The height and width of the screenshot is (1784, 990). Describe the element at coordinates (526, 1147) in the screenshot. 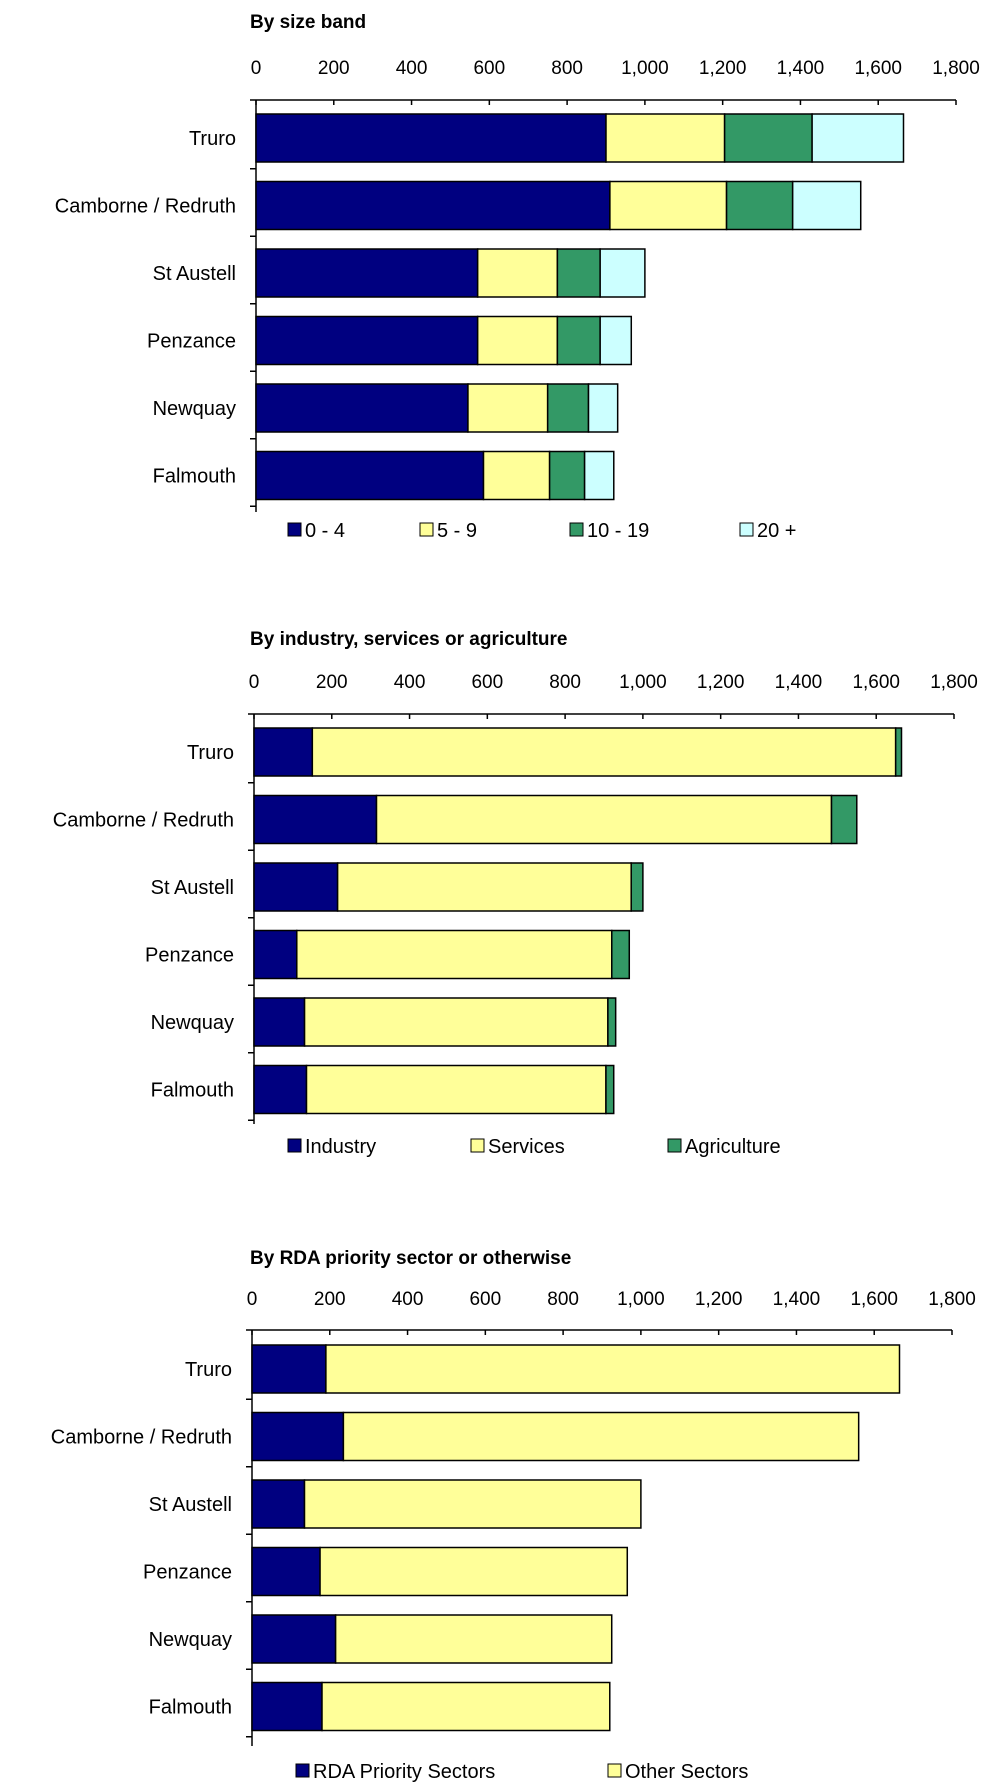

I see `legend-label: Services` at that location.